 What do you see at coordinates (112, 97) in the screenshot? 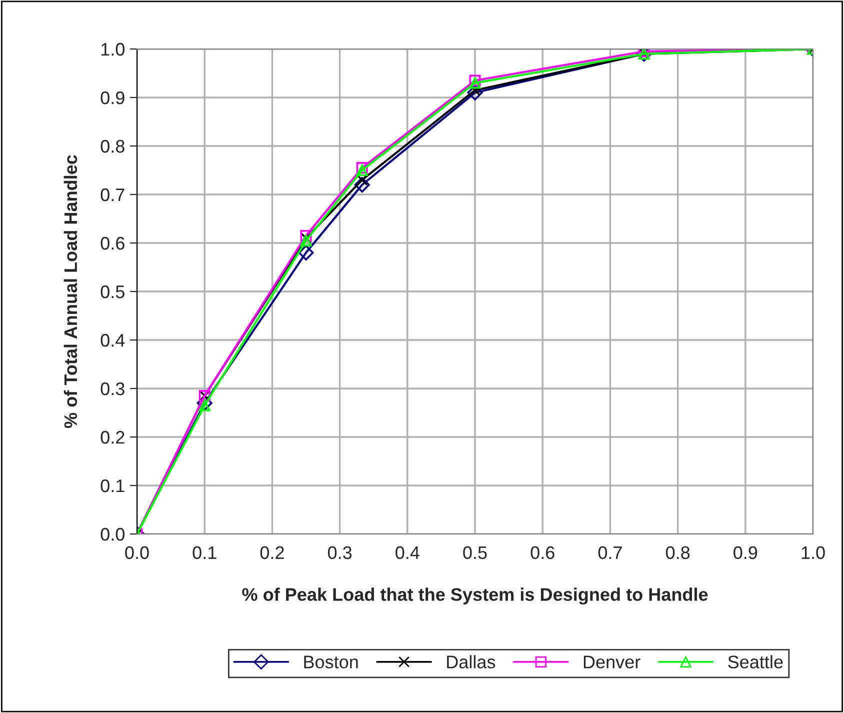
I see `y-tick-label: 0.9` at bounding box center [112, 97].